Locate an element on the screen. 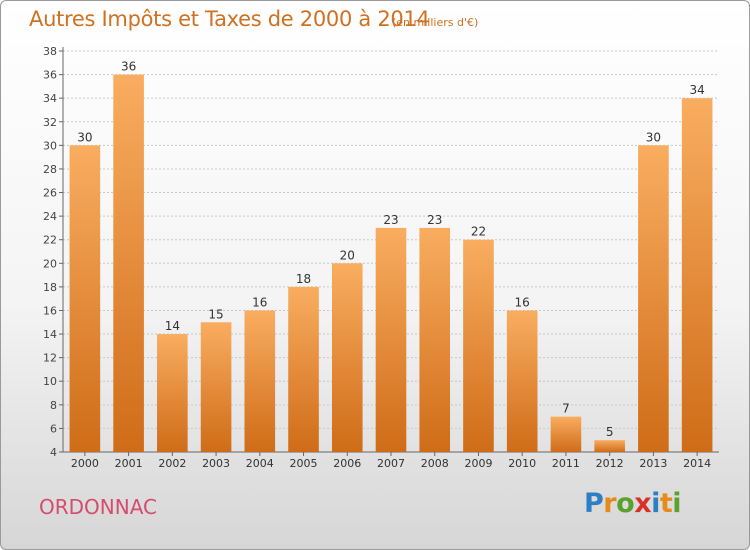  bar-2008 is located at coordinates (435, 339).